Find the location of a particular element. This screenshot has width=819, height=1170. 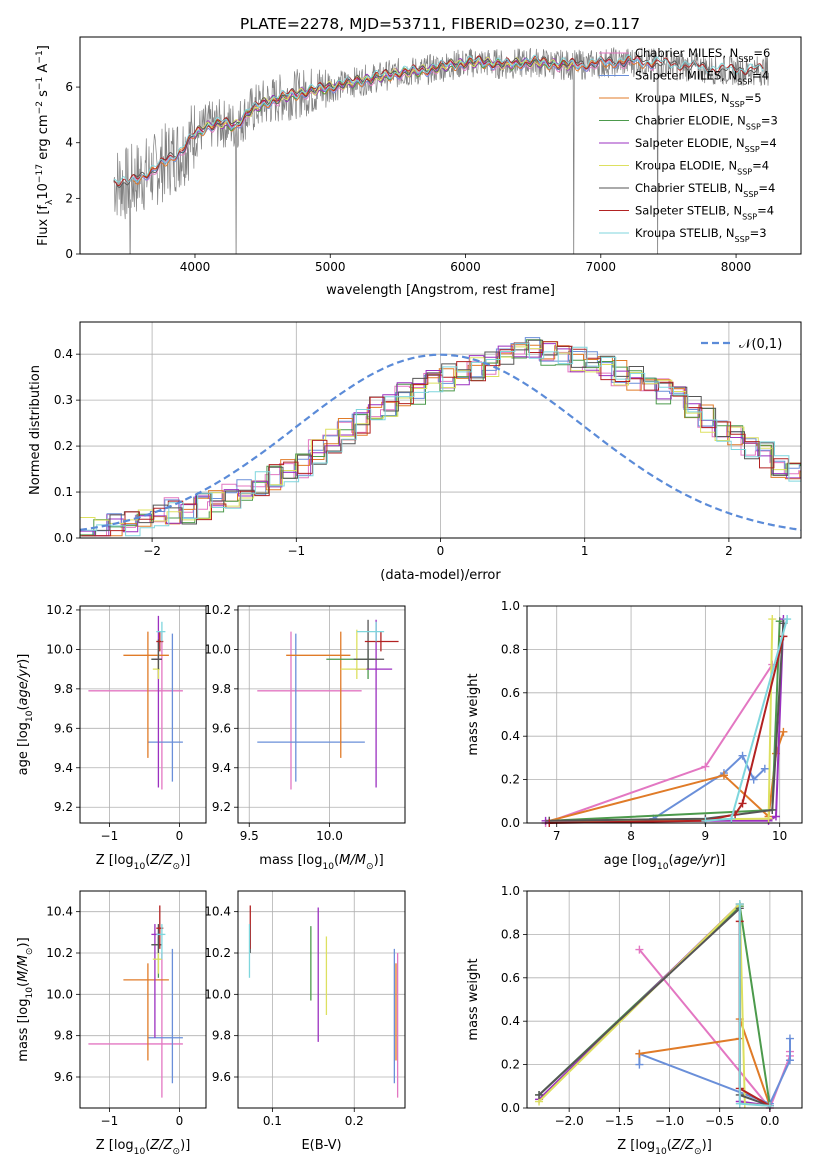

x-tick-label: 6000 is located at coordinates (465, 267).